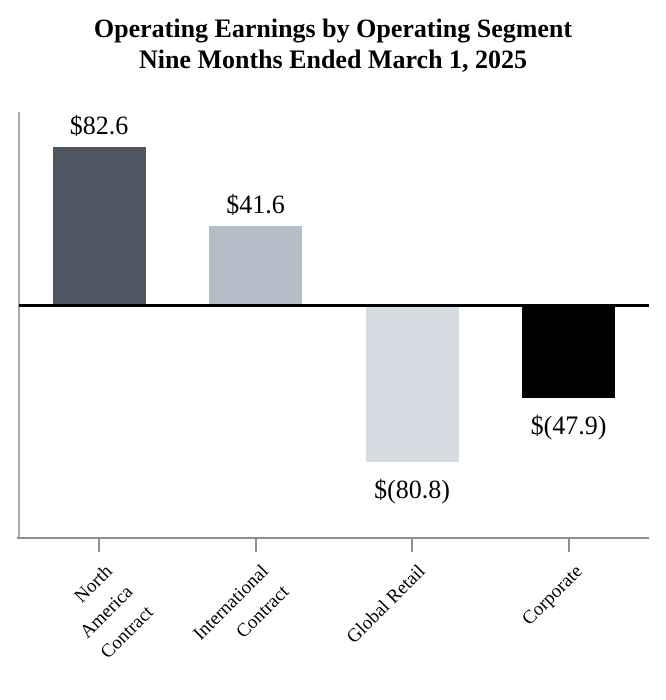  What do you see at coordinates (568, 352) in the screenshot?
I see `bar-corporate` at bounding box center [568, 352].